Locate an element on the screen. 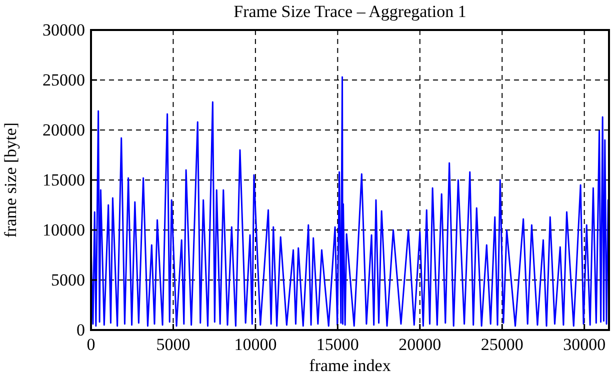 This screenshot has width=611, height=380. x-tick-label: 25000 is located at coordinates (502, 344).